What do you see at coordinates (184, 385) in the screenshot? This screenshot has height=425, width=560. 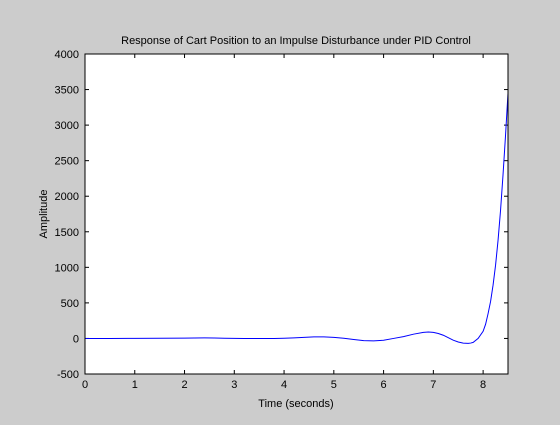 I see `x-tick-label: 2` at bounding box center [184, 385].